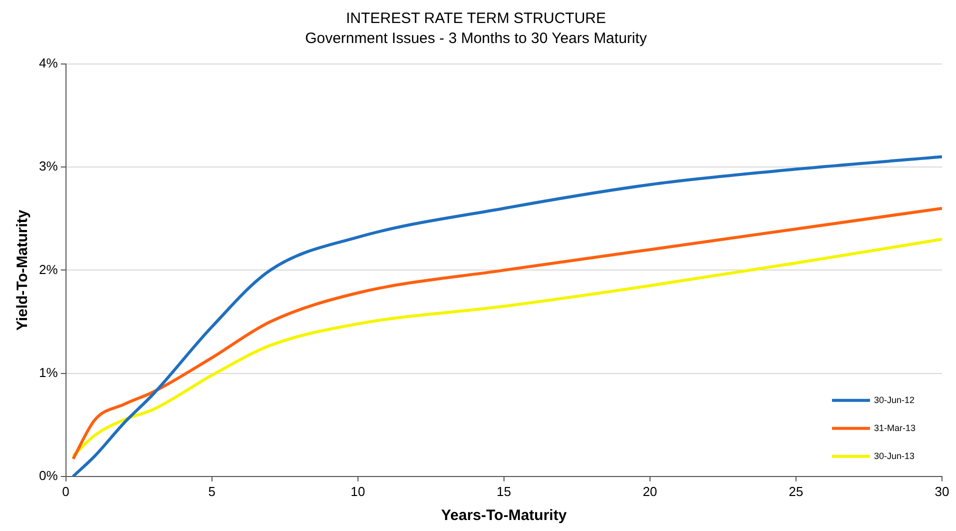  I want to click on x-tick-label: 0, so click(66, 491).